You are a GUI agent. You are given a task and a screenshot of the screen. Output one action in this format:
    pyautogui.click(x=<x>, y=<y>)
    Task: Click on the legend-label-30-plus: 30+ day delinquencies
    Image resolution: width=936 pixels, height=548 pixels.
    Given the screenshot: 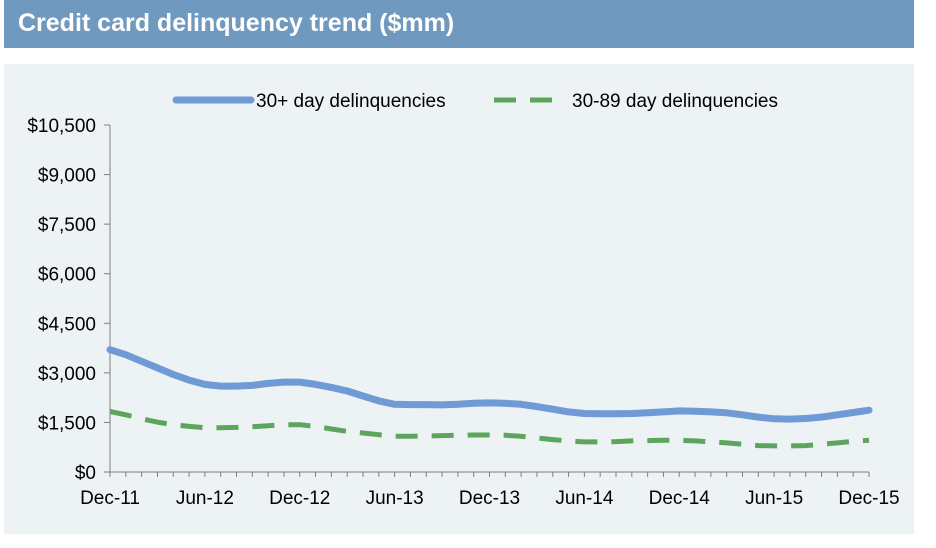 What is the action you would take?
    pyautogui.click(x=351, y=101)
    